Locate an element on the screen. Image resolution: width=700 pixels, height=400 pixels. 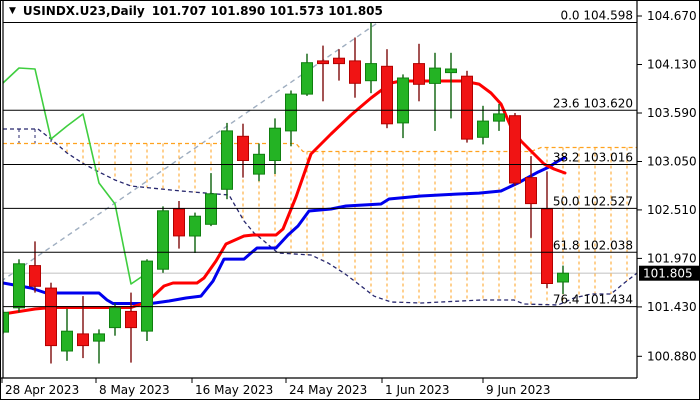
price-tick-label: 100.880 is located at coordinates (672, 356).